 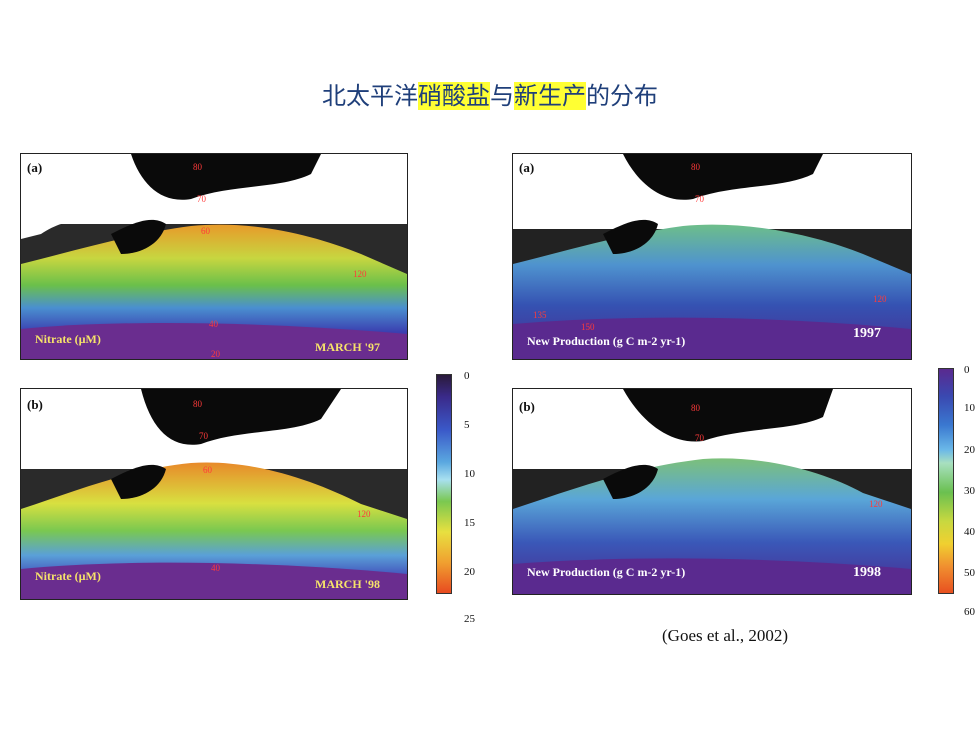 I want to click on new-production-colorbar-tick: 30, so click(x=969, y=491).